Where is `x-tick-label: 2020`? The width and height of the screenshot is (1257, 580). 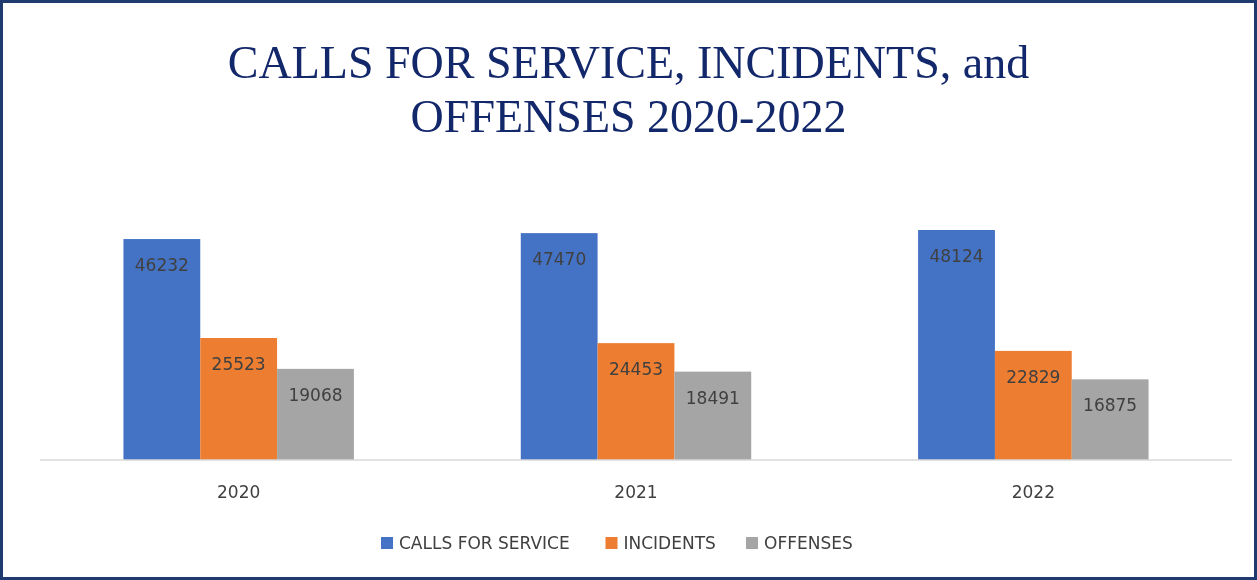
x-tick-label: 2020 is located at coordinates (239, 492).